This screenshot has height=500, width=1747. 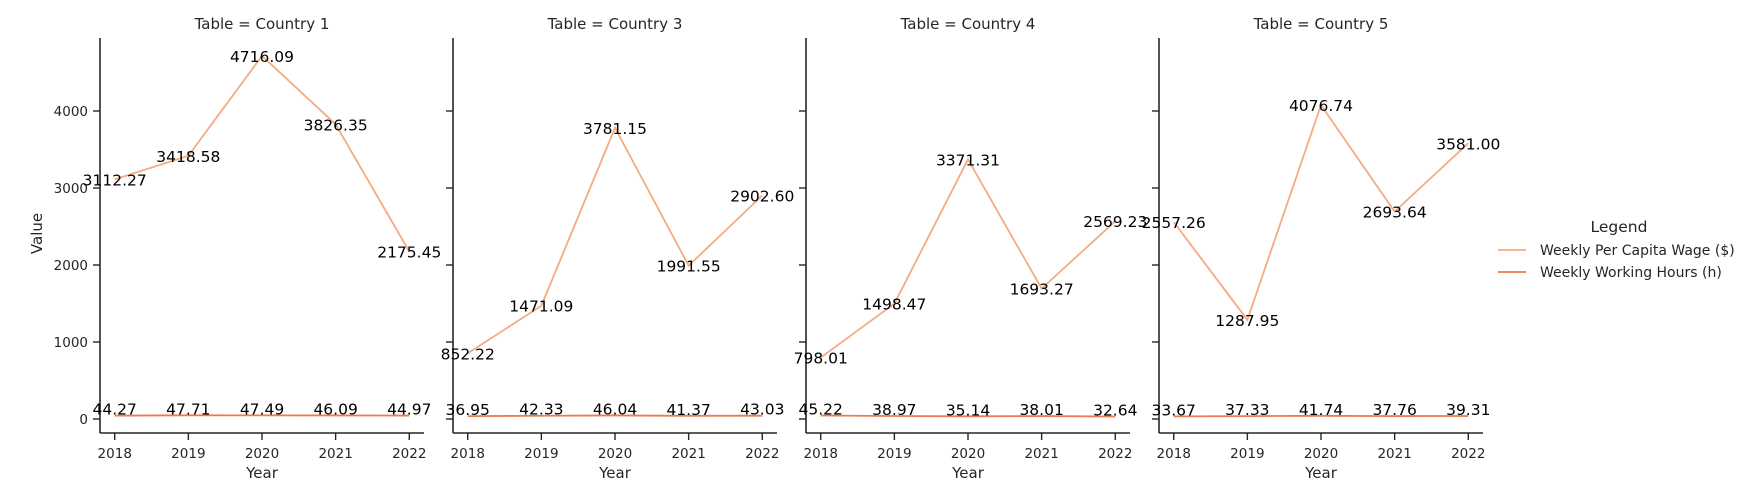 What do you see at coordinates (468, 354) in the screenshot?
I see `data-label: 852.22` at bounding box center [468, 354].